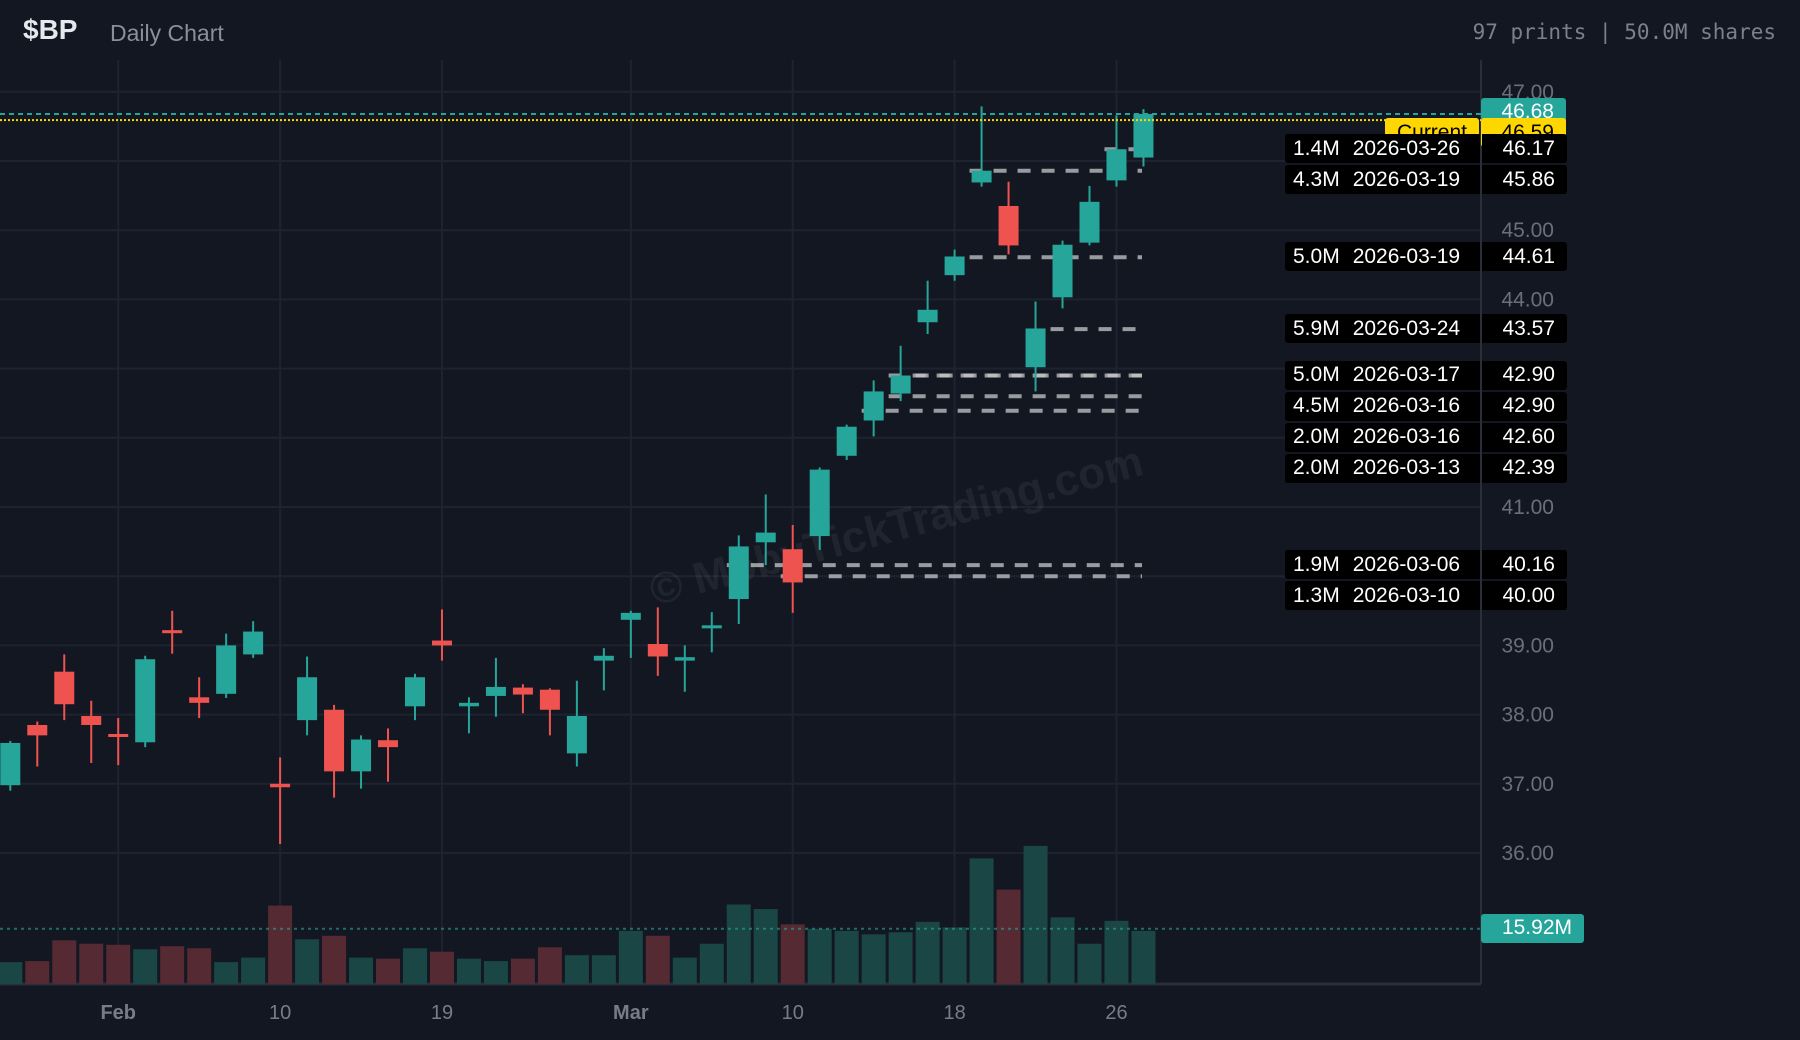 The image size is (1800, 1040). I want to click on level-size: 5.0M, so click(1316, 375).